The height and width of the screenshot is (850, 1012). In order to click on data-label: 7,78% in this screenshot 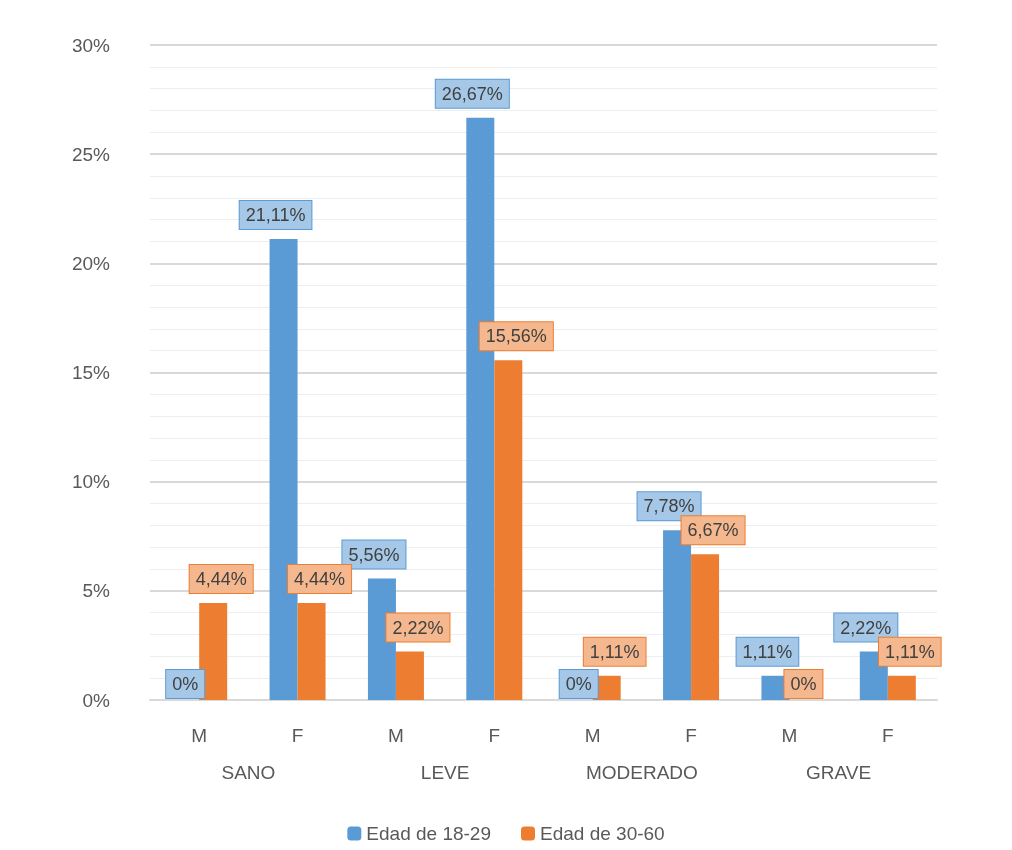, I will do `click(669, 506)`.